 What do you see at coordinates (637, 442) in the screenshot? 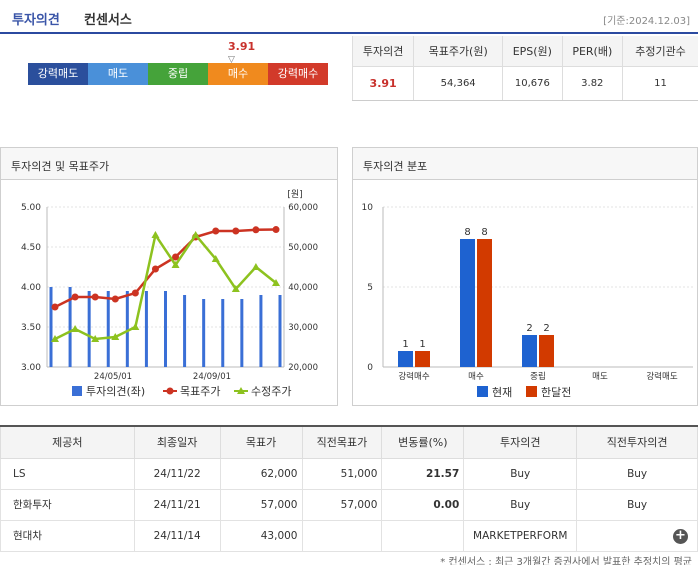
I see `column-header: 직전투자의견` at bounding box center [637, 442].